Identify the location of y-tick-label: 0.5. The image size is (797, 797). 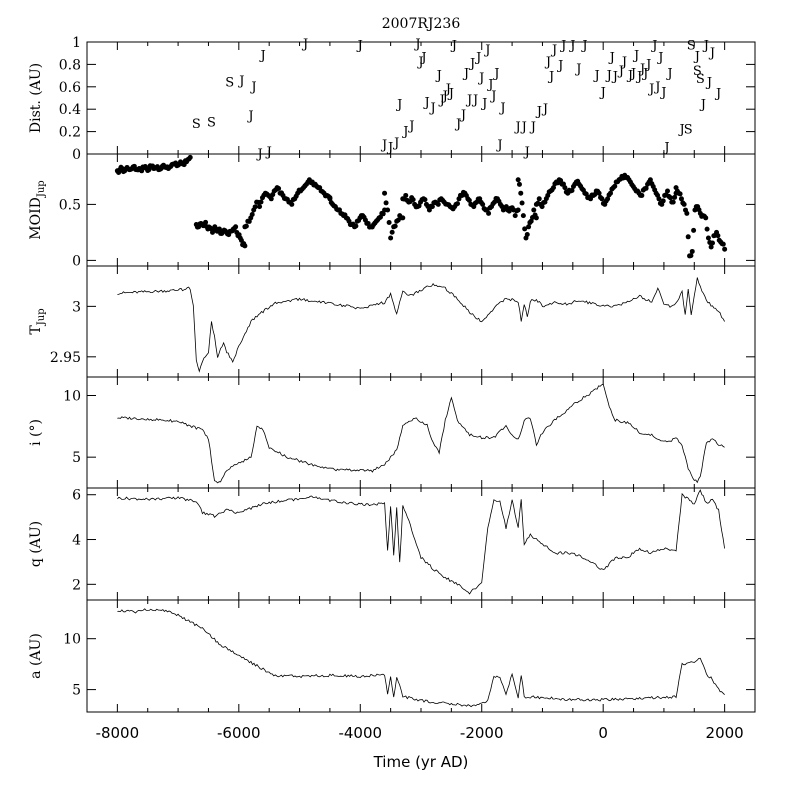
(70, 205).